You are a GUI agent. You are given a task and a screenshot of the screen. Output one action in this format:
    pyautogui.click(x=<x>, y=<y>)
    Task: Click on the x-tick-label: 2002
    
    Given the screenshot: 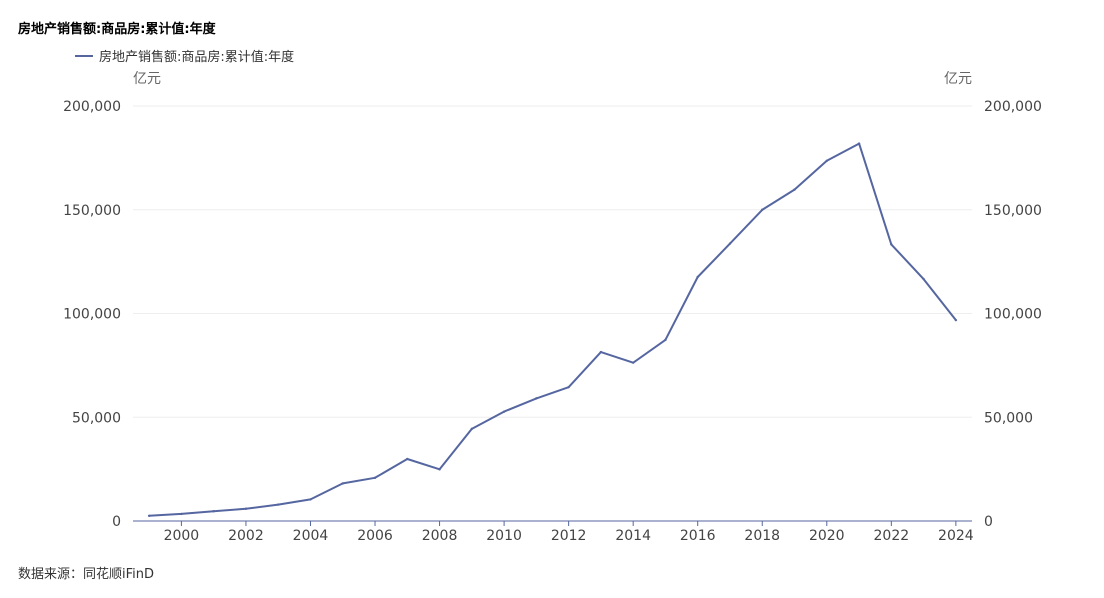 What is the action you would take?
    pyautogui.click(x=246, y=536)
    